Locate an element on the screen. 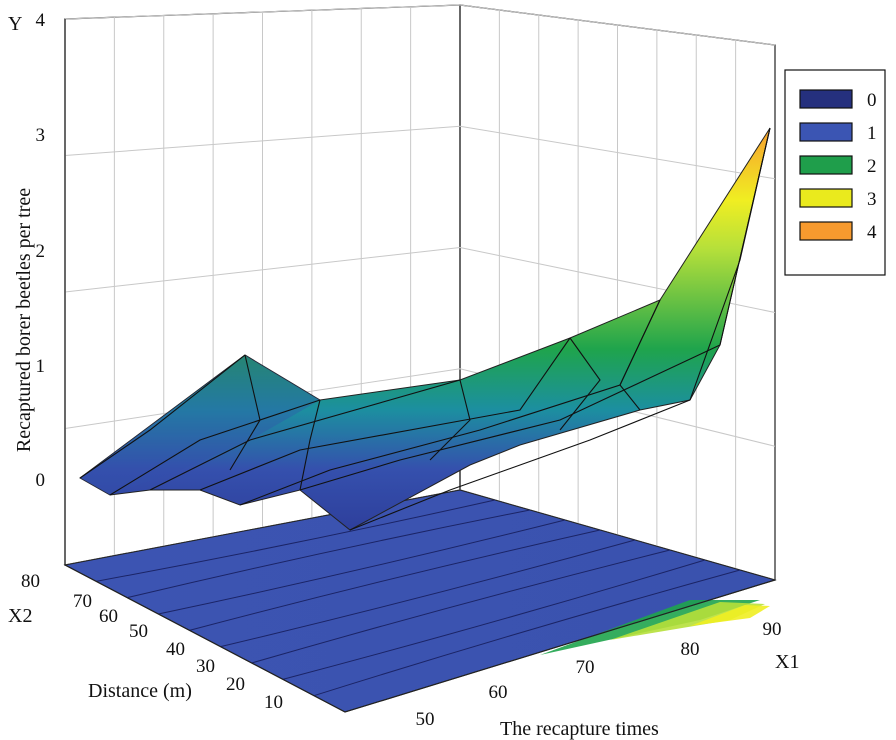 The image size is (896, 740). x1-tick-label: 50 is located at coordinates (425, 719).